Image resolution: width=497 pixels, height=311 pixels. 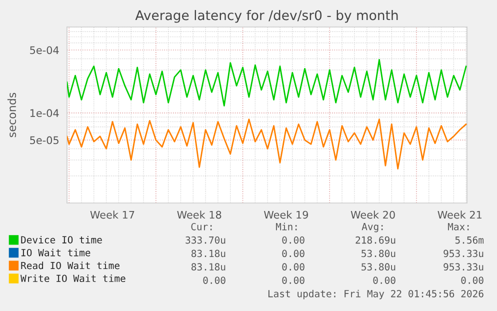 I want to click on y-axis-title: seconds, so click(x=11, y=115).